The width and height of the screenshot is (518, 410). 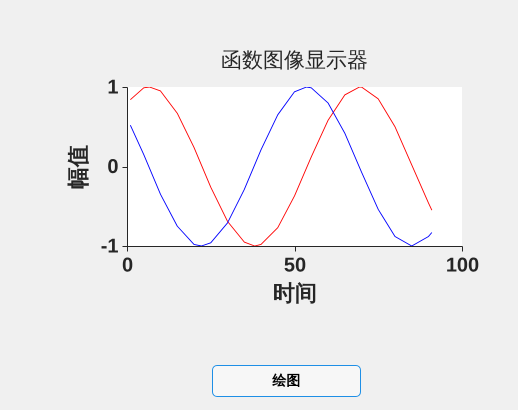 I want to click on chart-title: 函数图像显示器, so click(x=294, y=60).